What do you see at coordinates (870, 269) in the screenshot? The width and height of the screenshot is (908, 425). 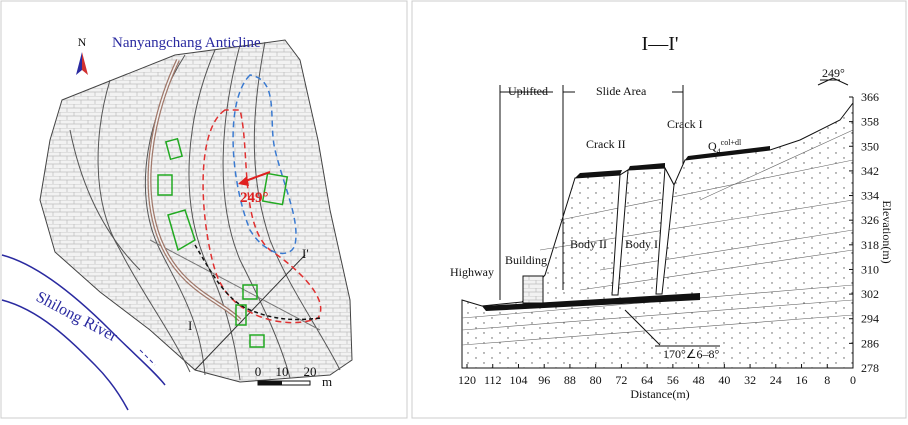 I see `y-tick-label: 310` at bounding box center [870, 269].